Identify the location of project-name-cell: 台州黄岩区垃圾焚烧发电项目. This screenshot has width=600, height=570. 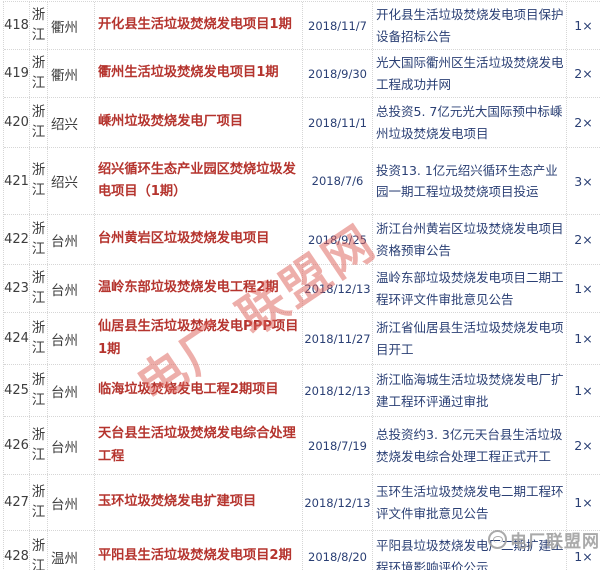
(199, 239).